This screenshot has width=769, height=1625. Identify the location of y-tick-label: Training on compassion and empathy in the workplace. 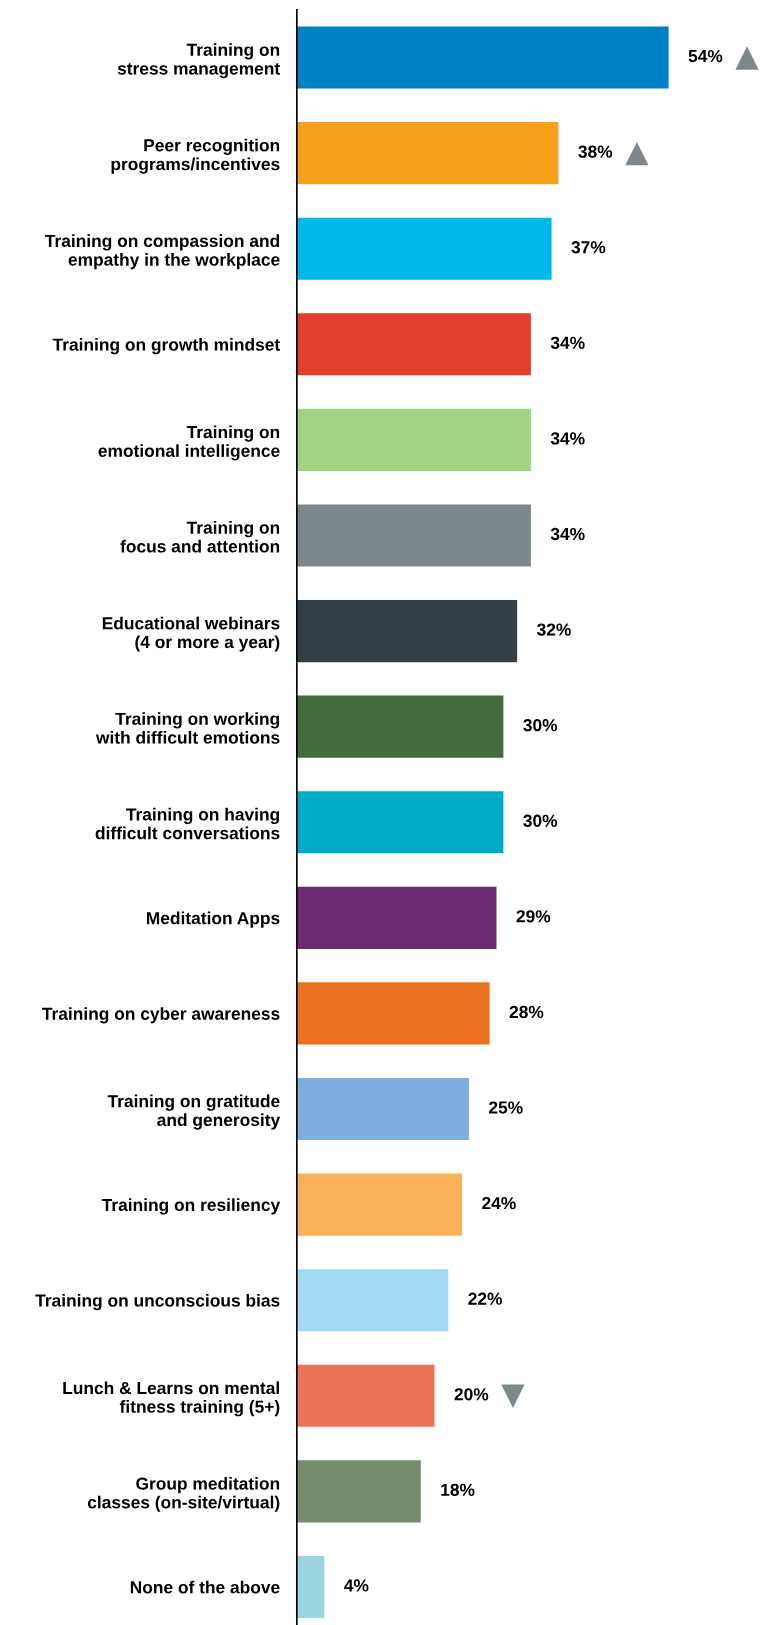
(162, 252).